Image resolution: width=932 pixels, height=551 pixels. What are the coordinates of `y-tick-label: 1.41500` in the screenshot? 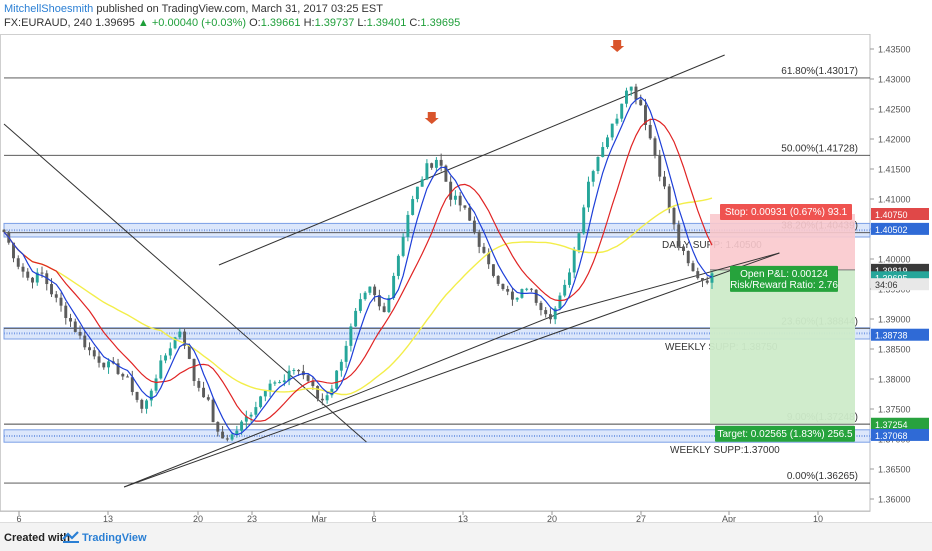 It's located at (894, 170).